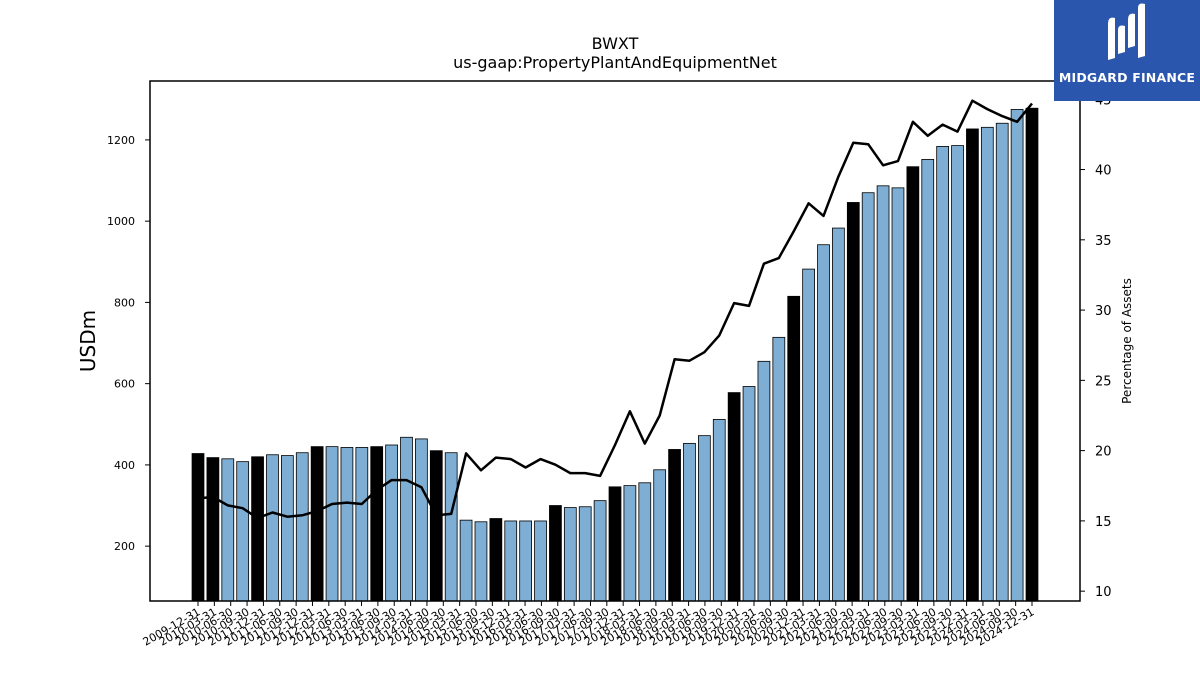  I want to click on y-axis-label: USDm, so click(88, 341).